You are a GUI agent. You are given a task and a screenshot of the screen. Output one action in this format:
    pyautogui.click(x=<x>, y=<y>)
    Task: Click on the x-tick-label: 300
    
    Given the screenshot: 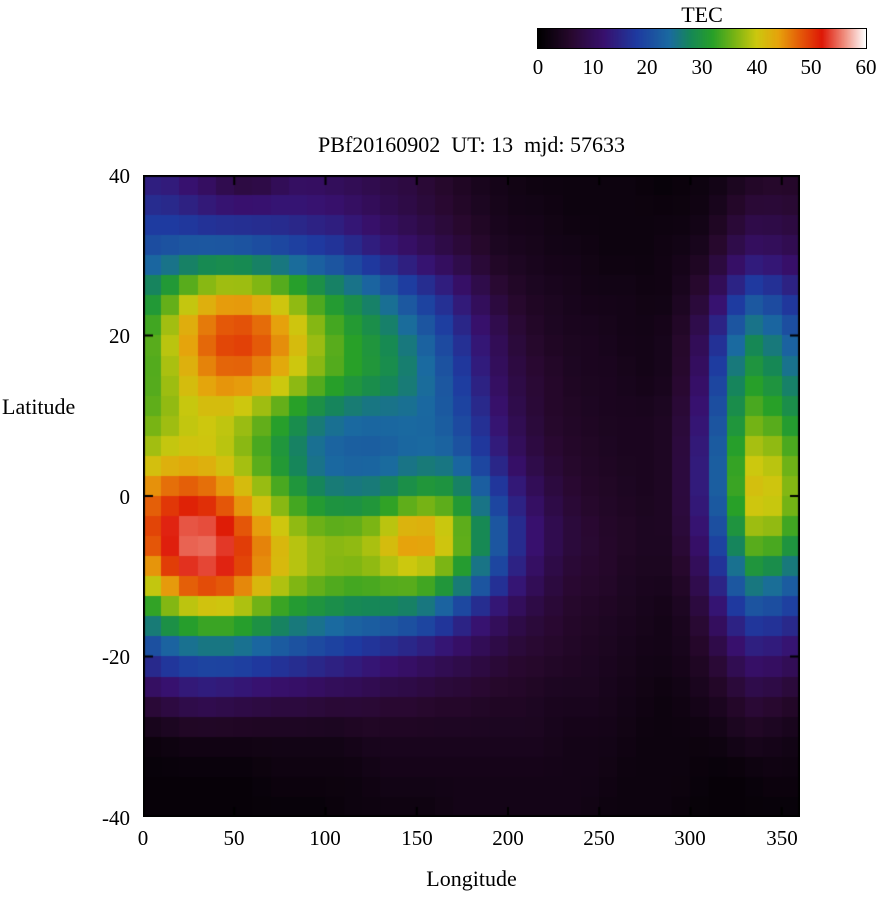 What is the action you would take?
    pyautogui.click(x=690, y=838)
    